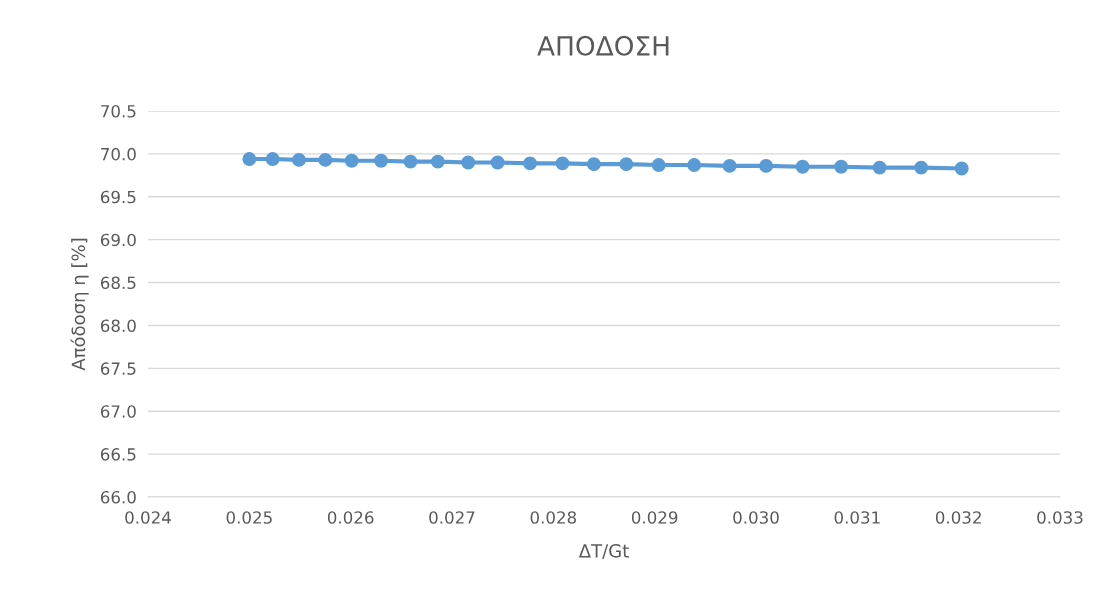 The image size is (1104, 610). Describe the element at coordinates (857, 517) in the screenshot. I see `x-tick-label: 0.031` at that location.